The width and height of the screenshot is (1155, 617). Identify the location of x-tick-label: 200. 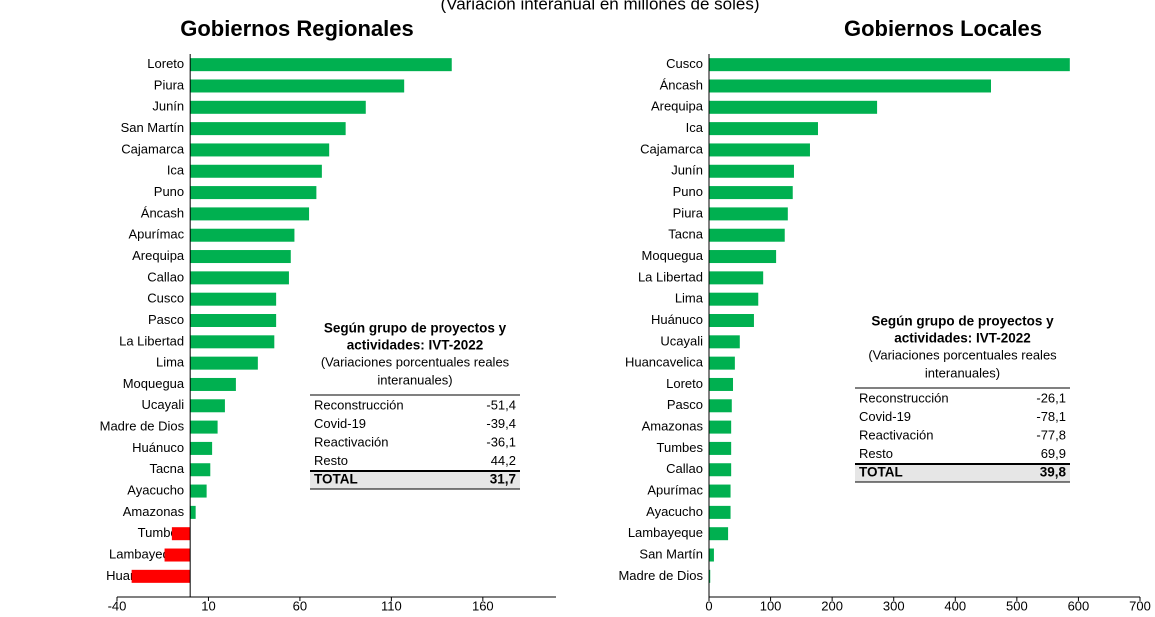
(832, 605).